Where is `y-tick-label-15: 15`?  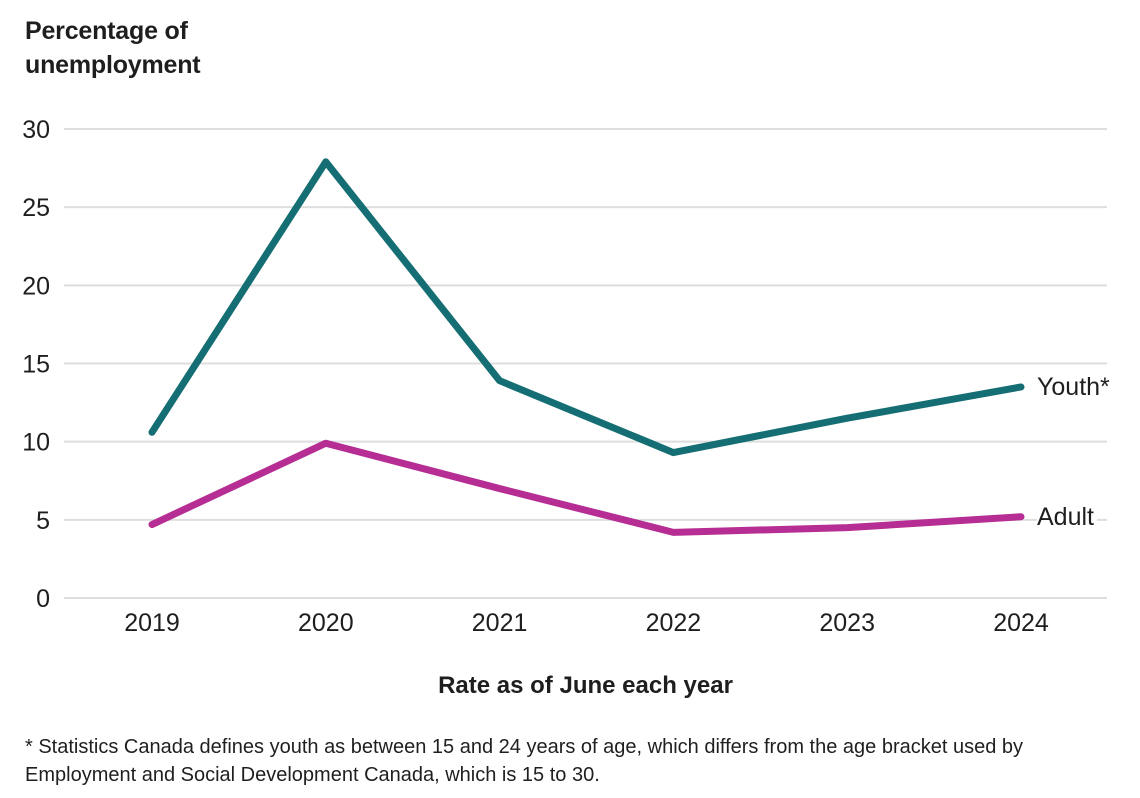 y-tick-label-15: 15 is located at coordinates (36, 365).